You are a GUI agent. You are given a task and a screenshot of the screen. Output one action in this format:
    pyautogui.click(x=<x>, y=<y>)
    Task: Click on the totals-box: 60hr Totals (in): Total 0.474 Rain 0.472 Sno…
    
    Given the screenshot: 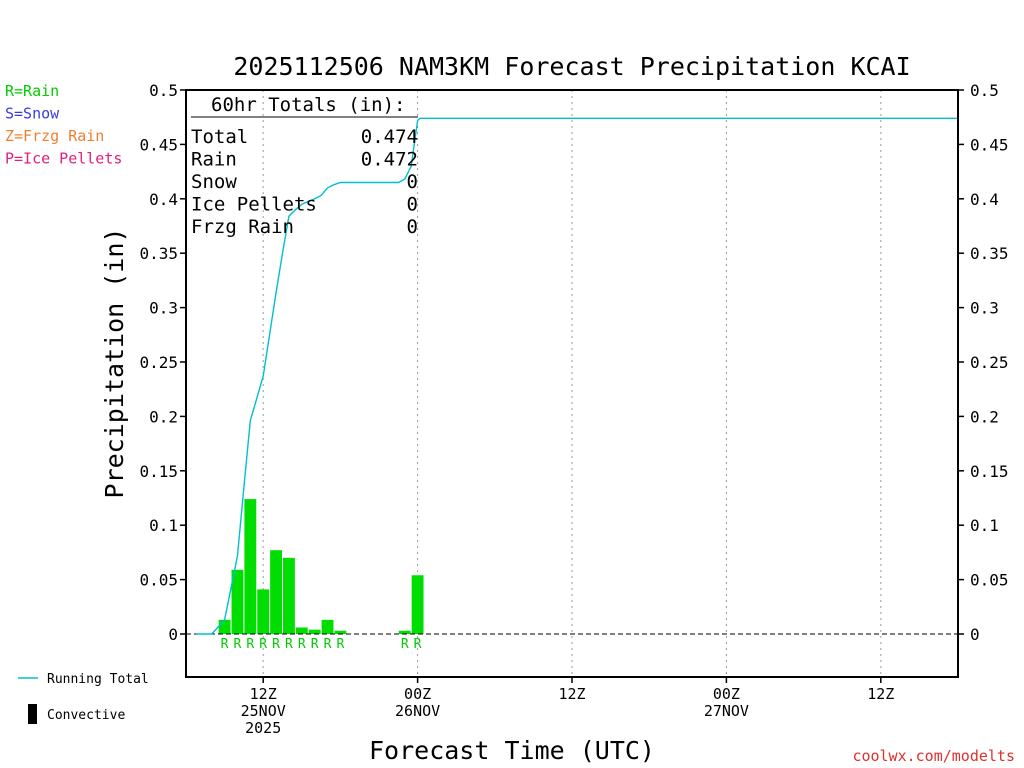 What is the action you would take?
    pyautogui.click(x=304, y=166)
    